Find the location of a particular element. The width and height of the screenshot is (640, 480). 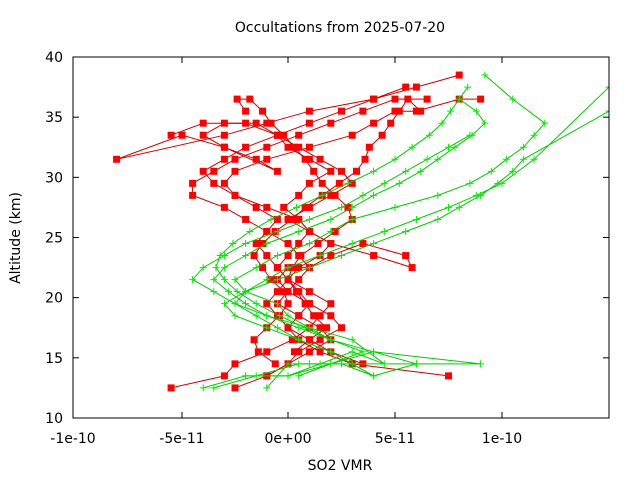

y-tick-label: 40 is located at coordinates (54, 58).